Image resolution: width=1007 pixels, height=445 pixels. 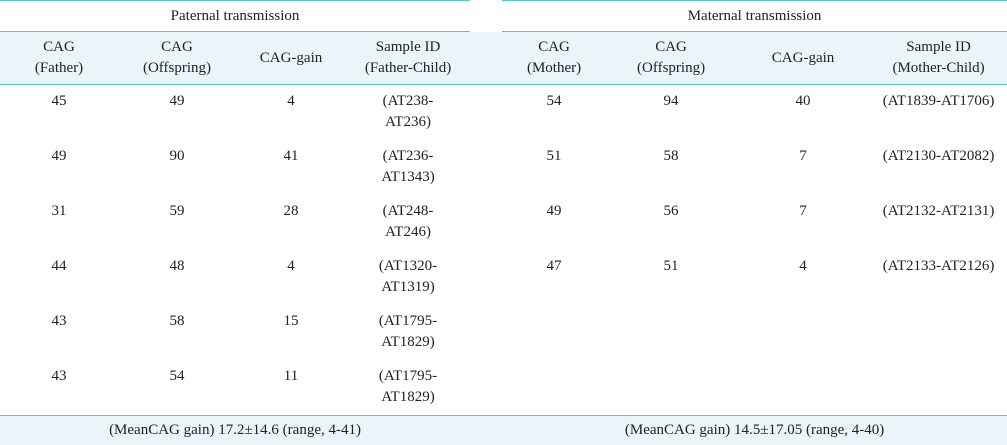 I want to click on maternal-group-title: Maternal transmission, so click(x=754, y=16).